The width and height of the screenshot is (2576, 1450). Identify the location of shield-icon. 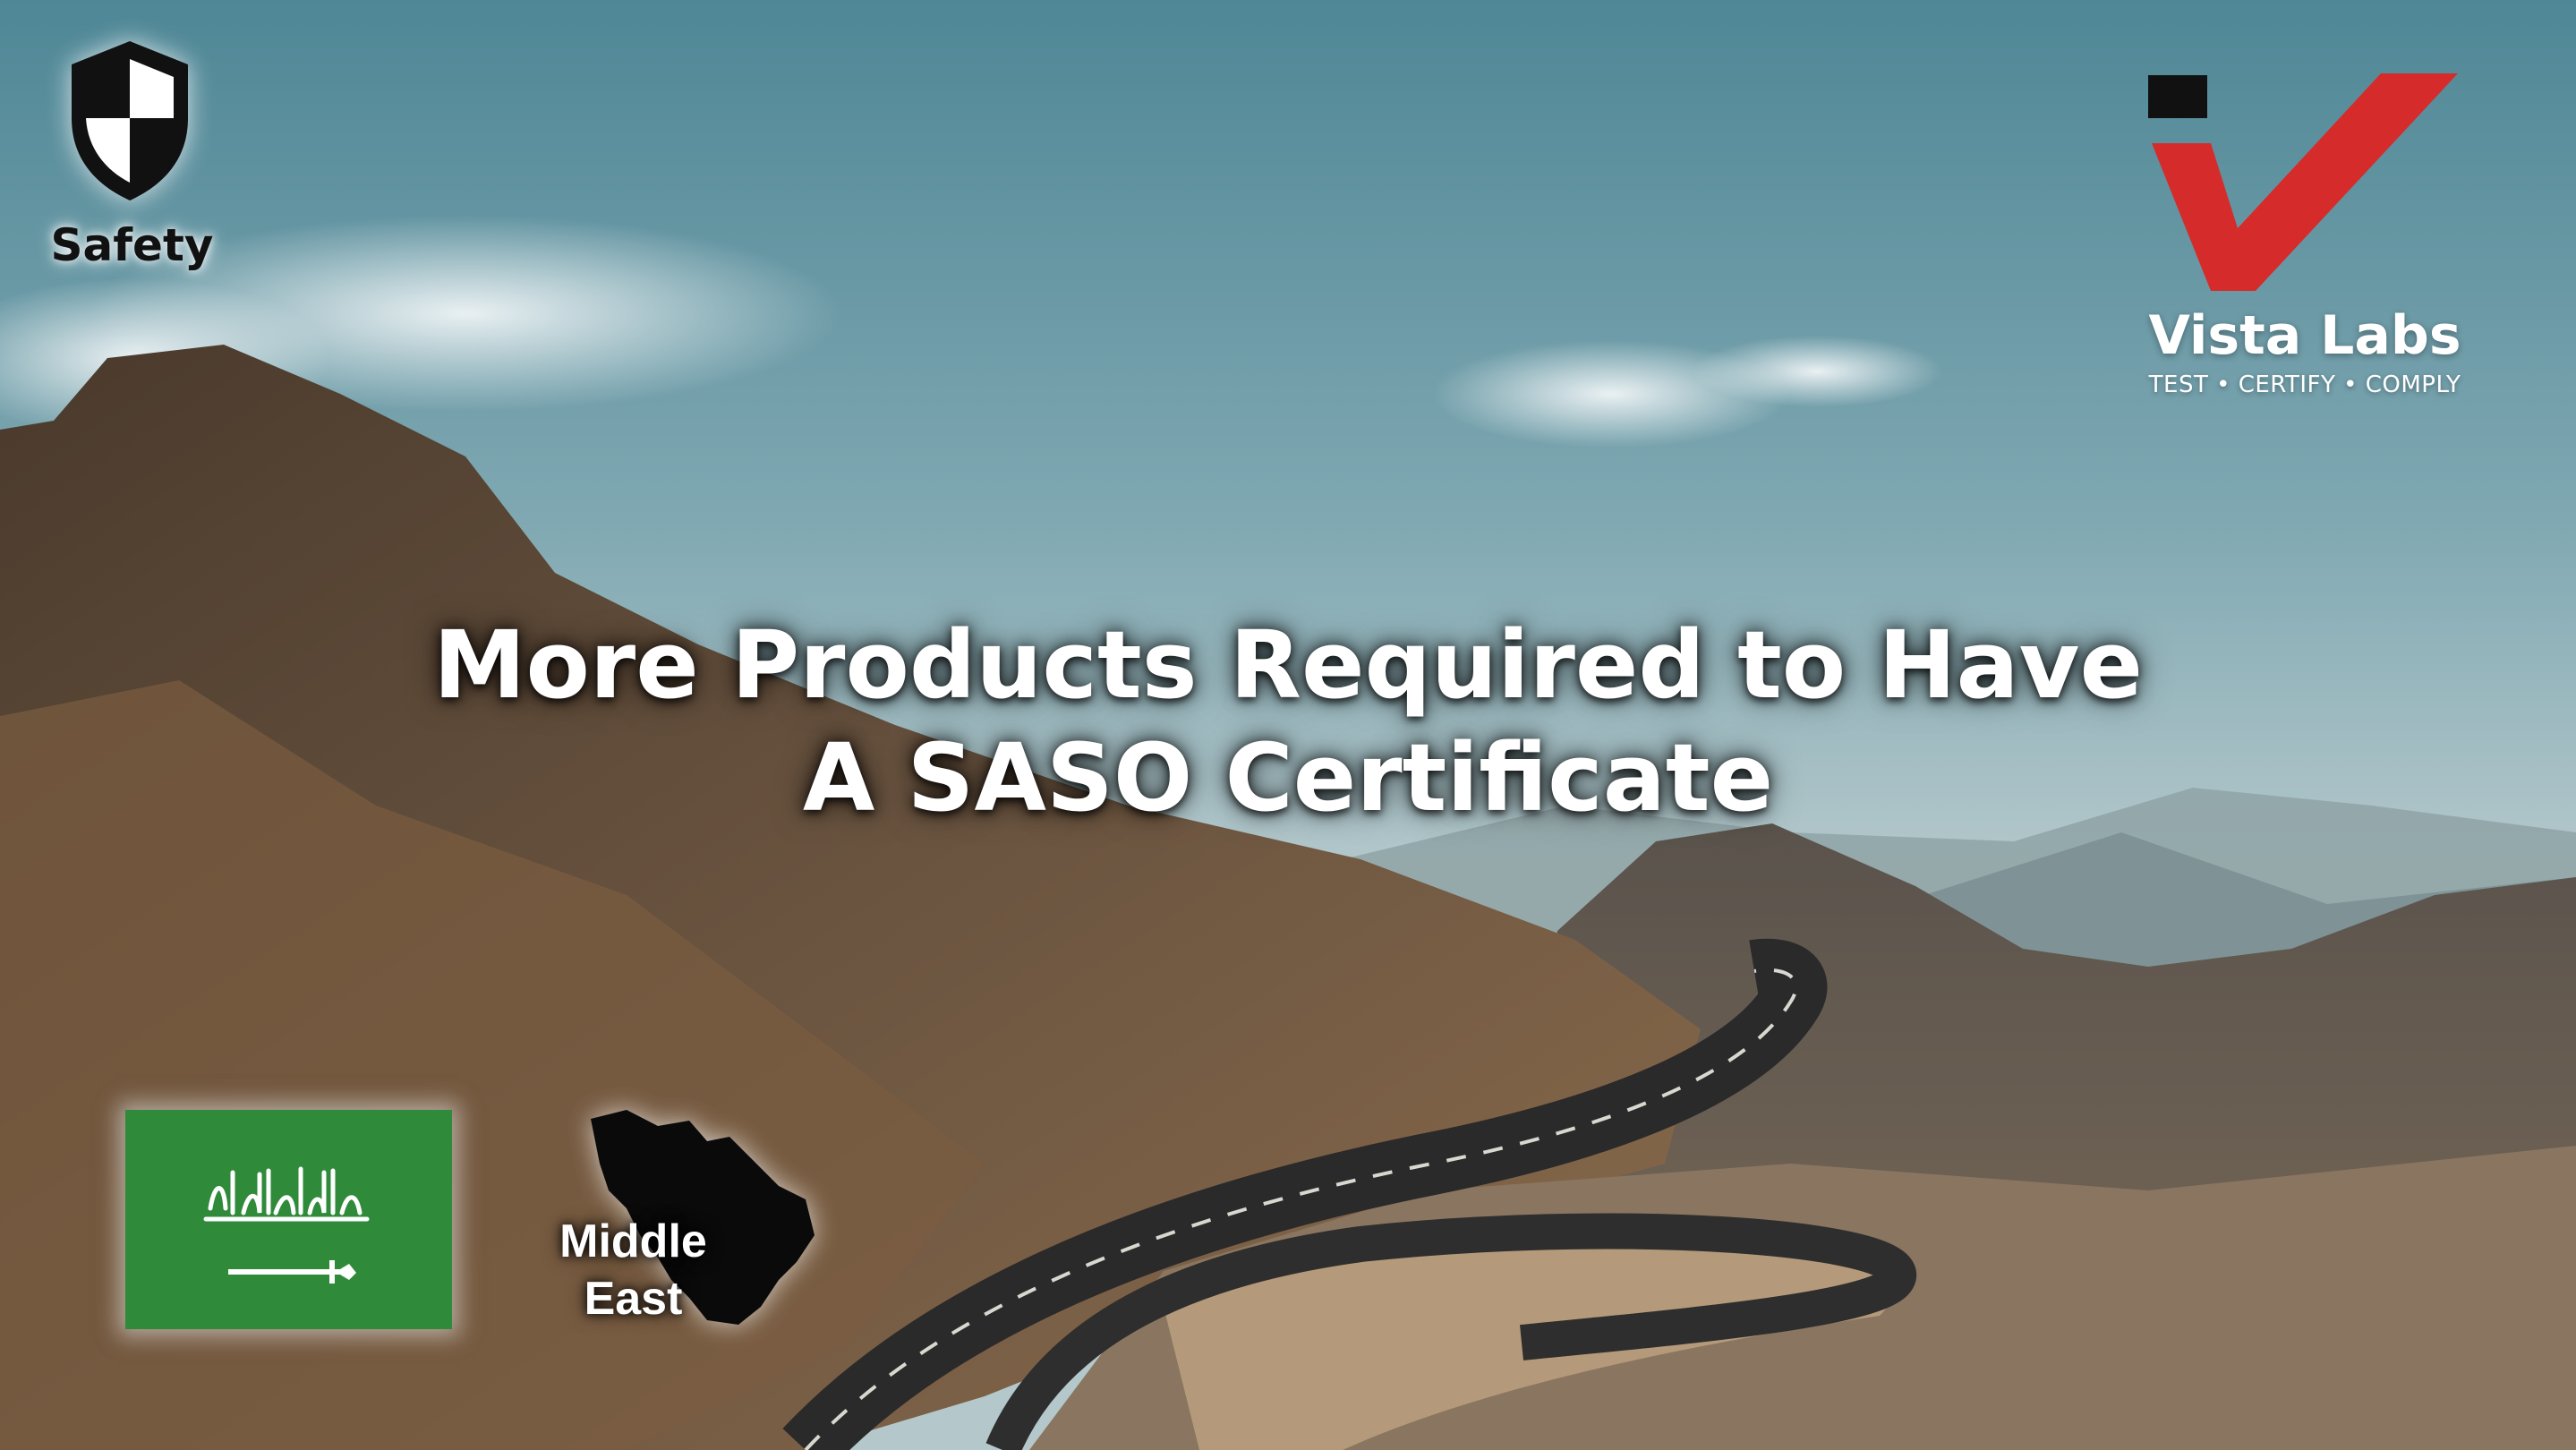
(130, 120).